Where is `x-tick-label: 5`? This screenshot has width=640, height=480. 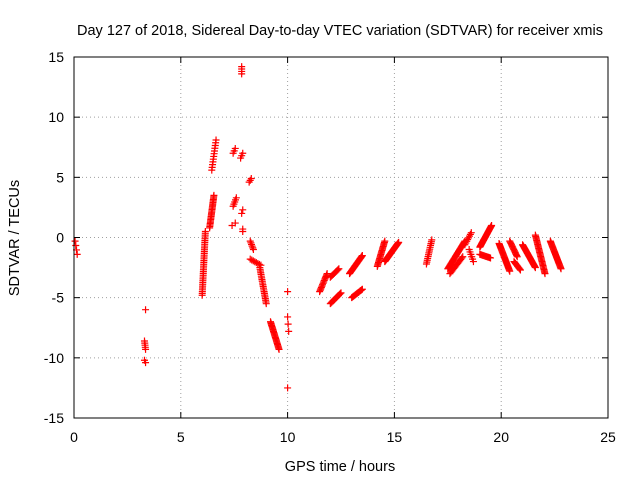 x-tick-label: 5 is located at coordinates (181, 437).